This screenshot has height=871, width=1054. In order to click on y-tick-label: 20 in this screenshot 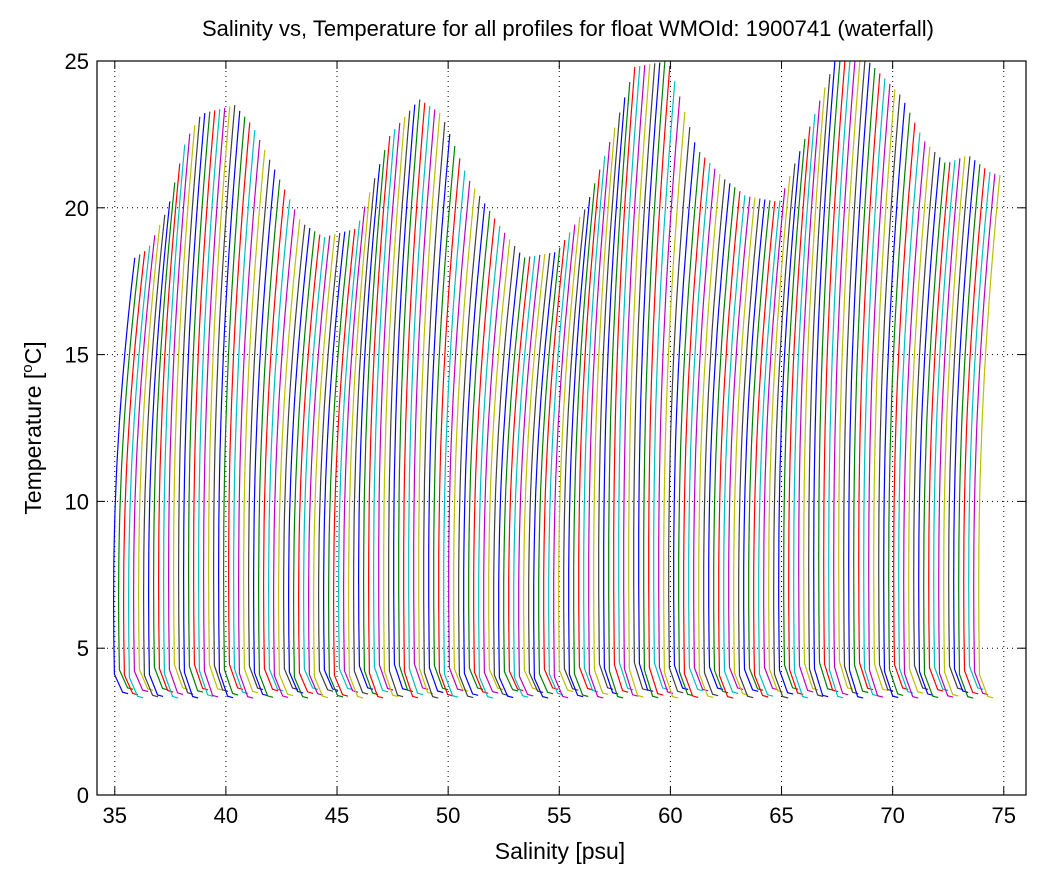, I will do `click(77, 208)`.